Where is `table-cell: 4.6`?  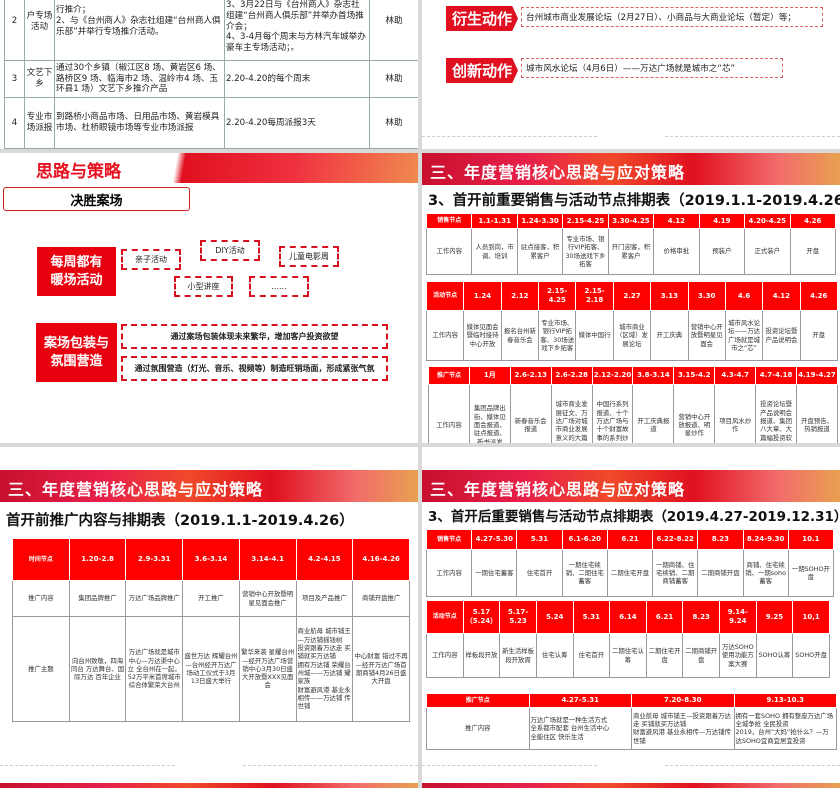
table-cell: 4.6 is located at coordinates (744, 296).